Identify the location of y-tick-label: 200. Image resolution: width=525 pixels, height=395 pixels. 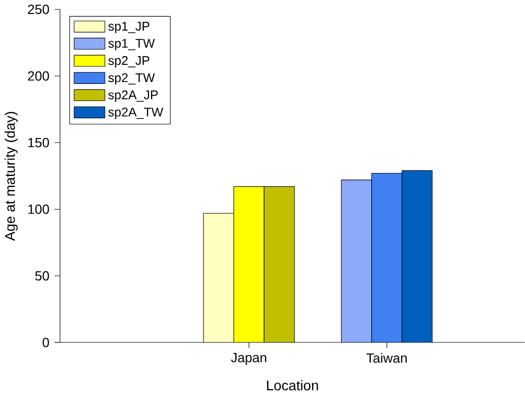
(38, 76).